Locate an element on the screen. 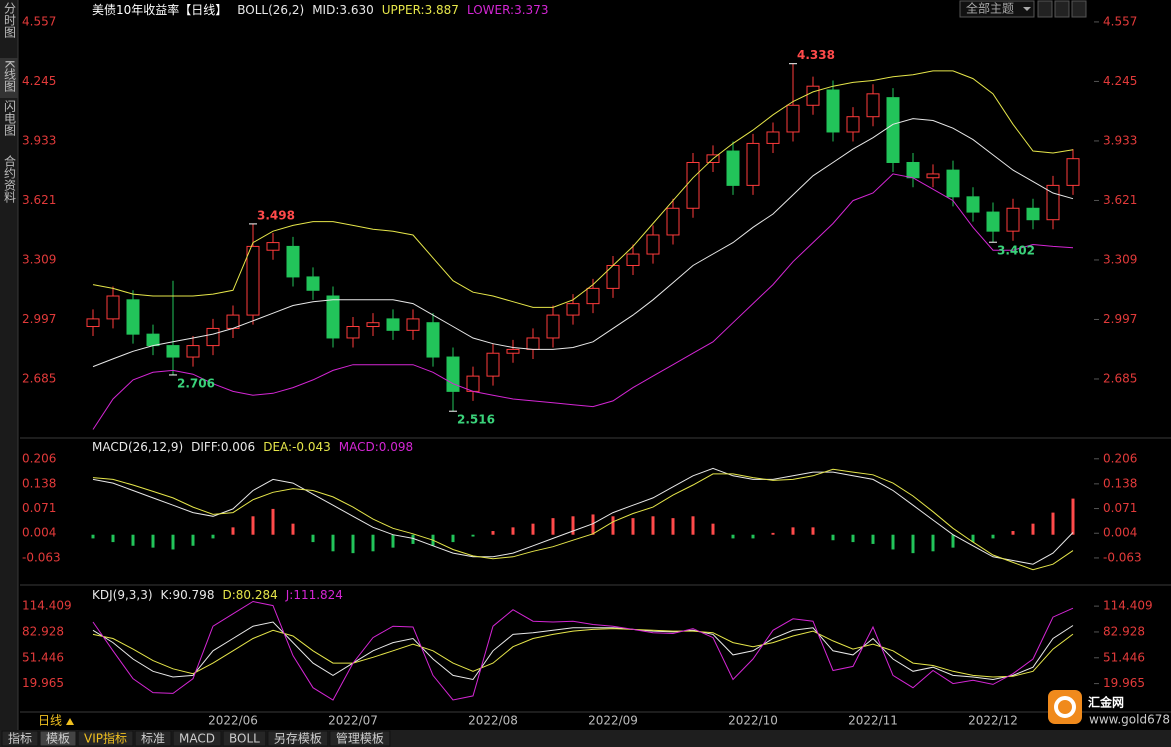 This screenshot has height=747, width=1171. tab: 模板 is located at coordinates (58, 739).